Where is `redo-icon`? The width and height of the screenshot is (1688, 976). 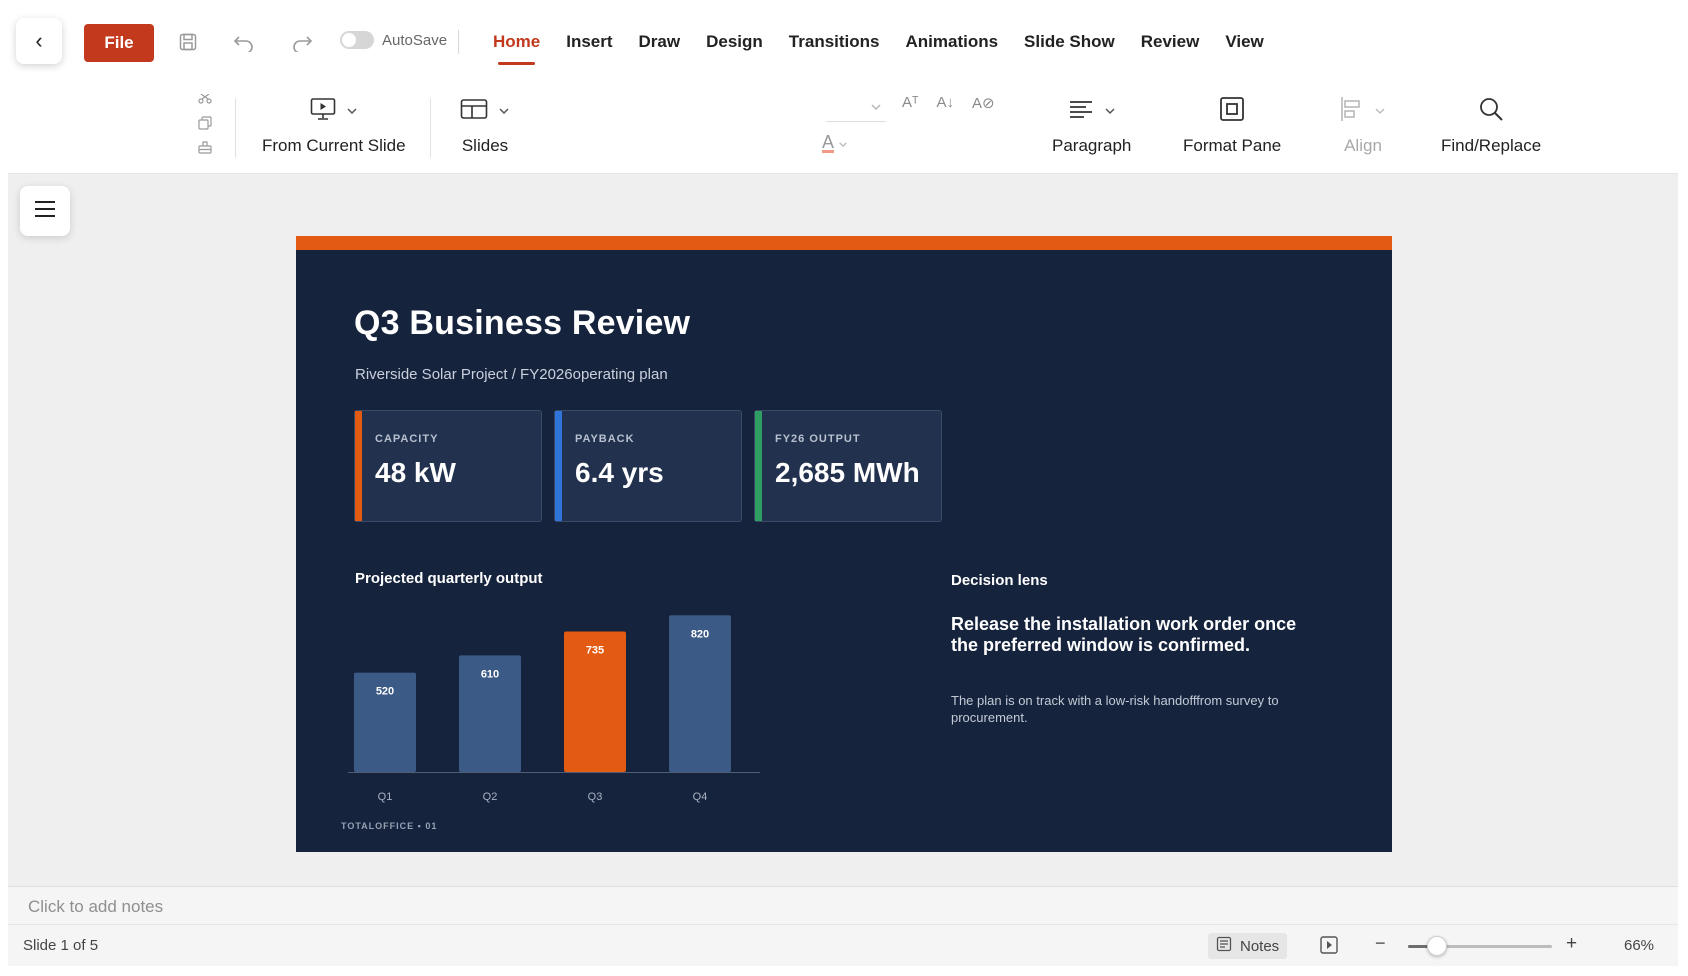 redo-icon is located at coordinates (302, 42).